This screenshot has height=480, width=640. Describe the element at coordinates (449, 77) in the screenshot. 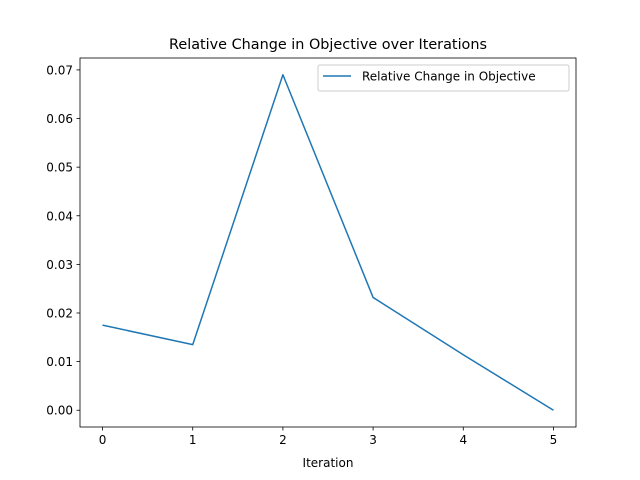

I see `legend-label: Relative Change in Objective` at that location.